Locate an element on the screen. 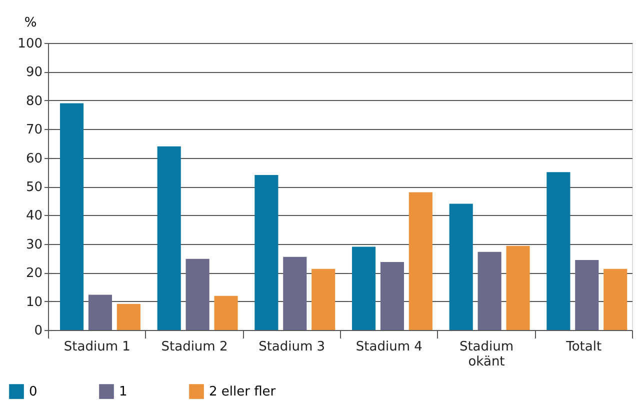 Image resolution: width=640 pixels, height=403 pixels. x-tick-label: Stadium 1 is located at coordinates (97, 347).